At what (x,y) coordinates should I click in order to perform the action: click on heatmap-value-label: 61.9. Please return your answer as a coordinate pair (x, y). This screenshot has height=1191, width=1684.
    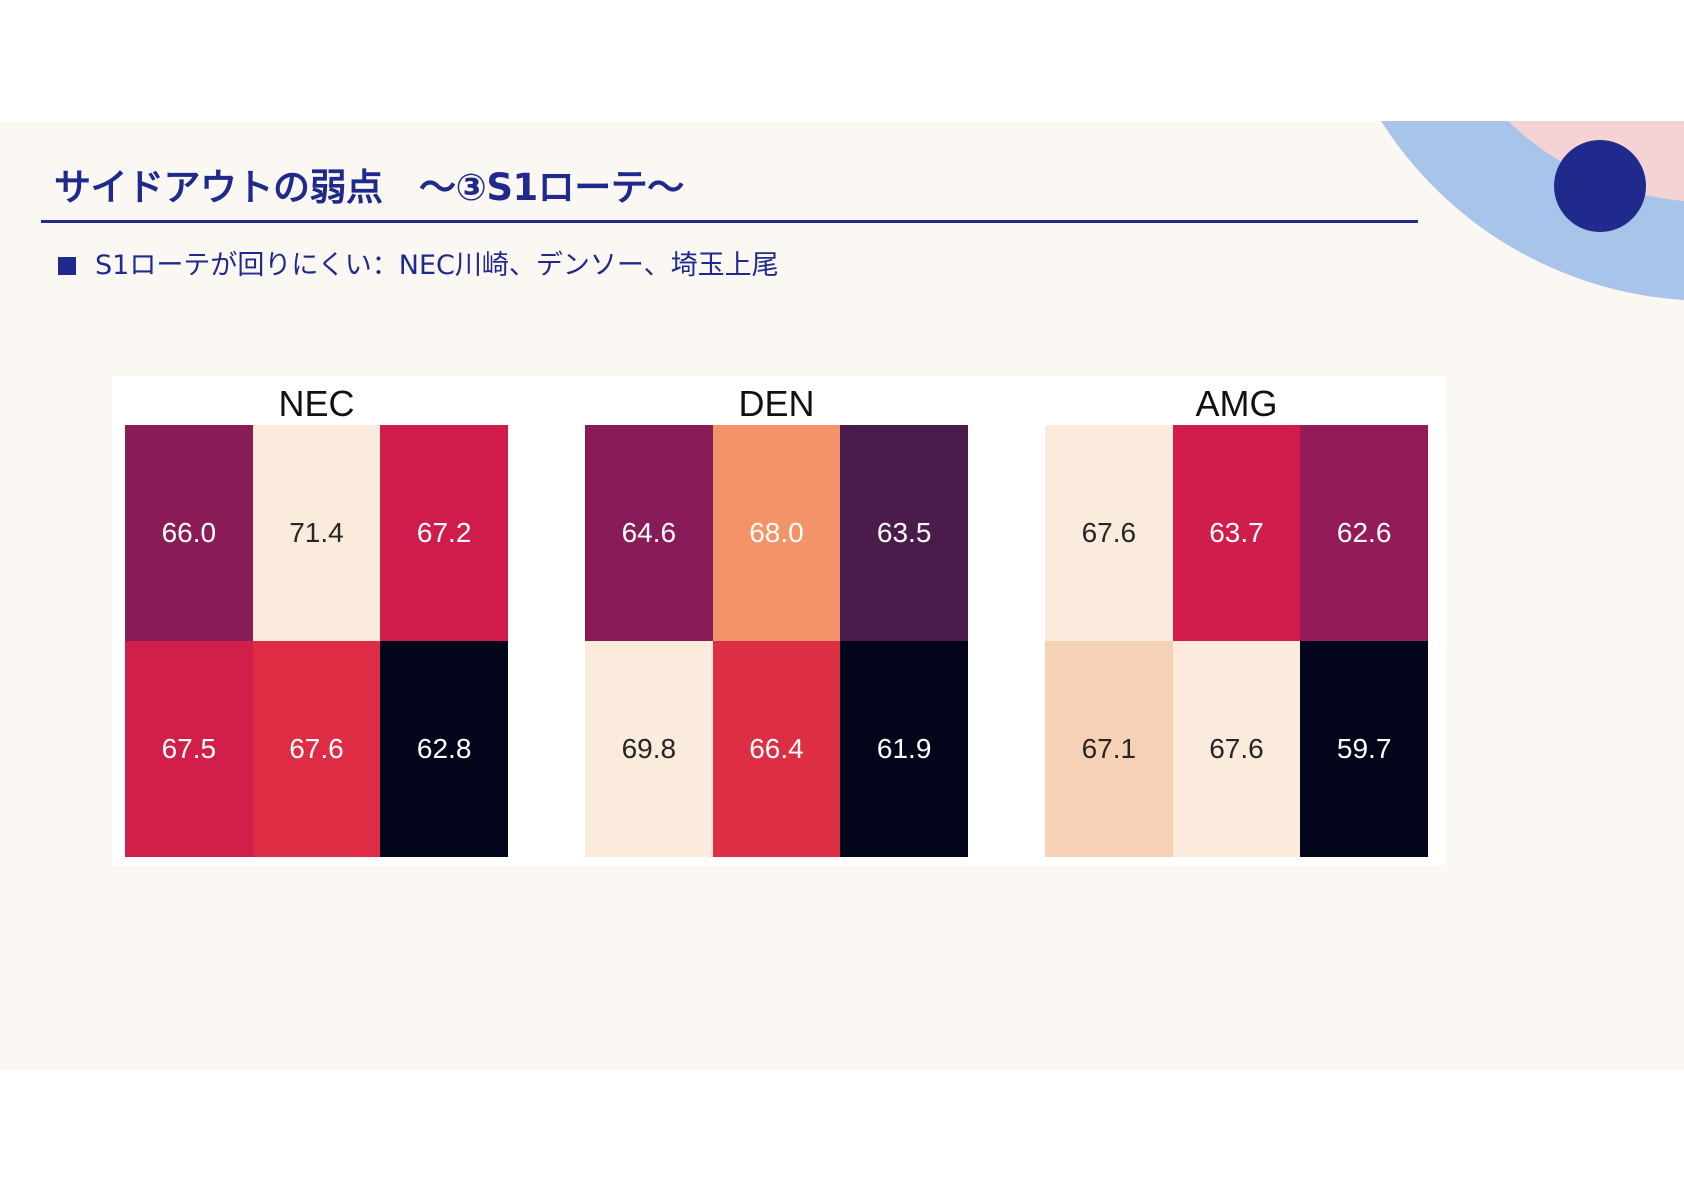
    Looking at the image, I should click on (904, 748).